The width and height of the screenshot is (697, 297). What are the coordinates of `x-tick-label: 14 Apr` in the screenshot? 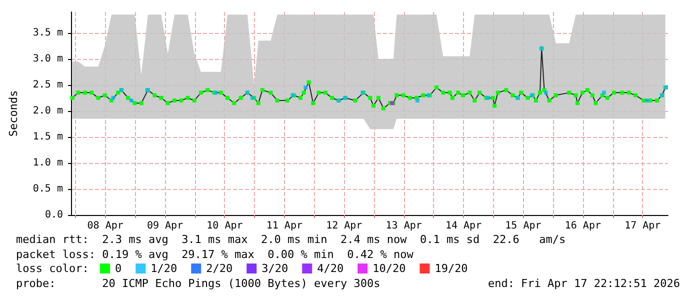 It's located at (463, 226).